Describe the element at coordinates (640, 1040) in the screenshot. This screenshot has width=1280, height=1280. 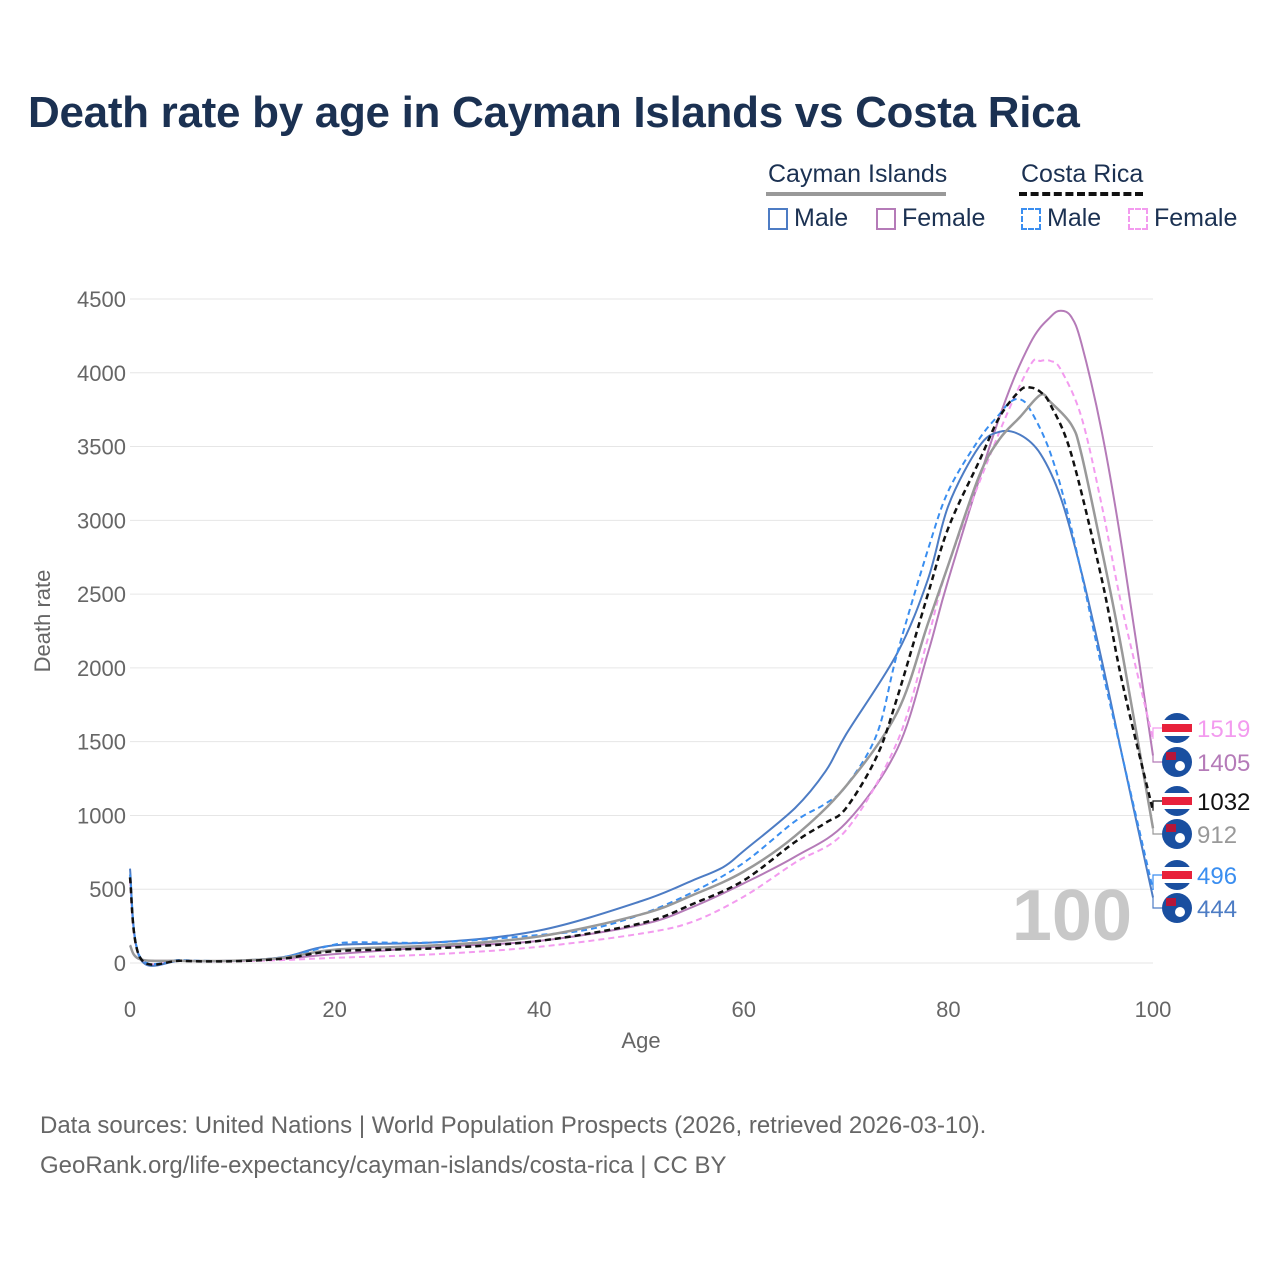
I see `x-axis-title: Age` at that location.